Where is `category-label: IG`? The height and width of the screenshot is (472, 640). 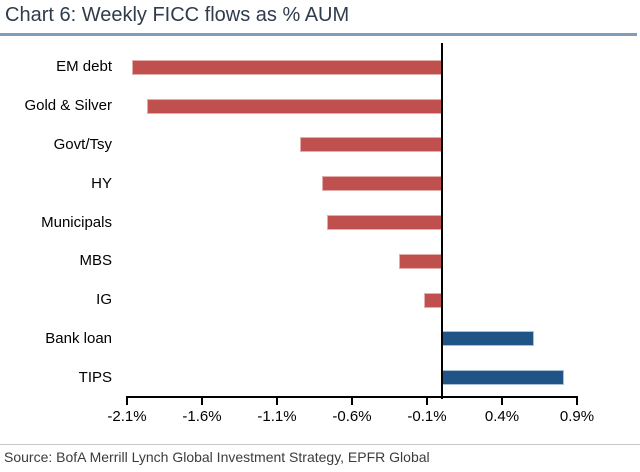
category-label: IG is located at coordinates (104, 300).